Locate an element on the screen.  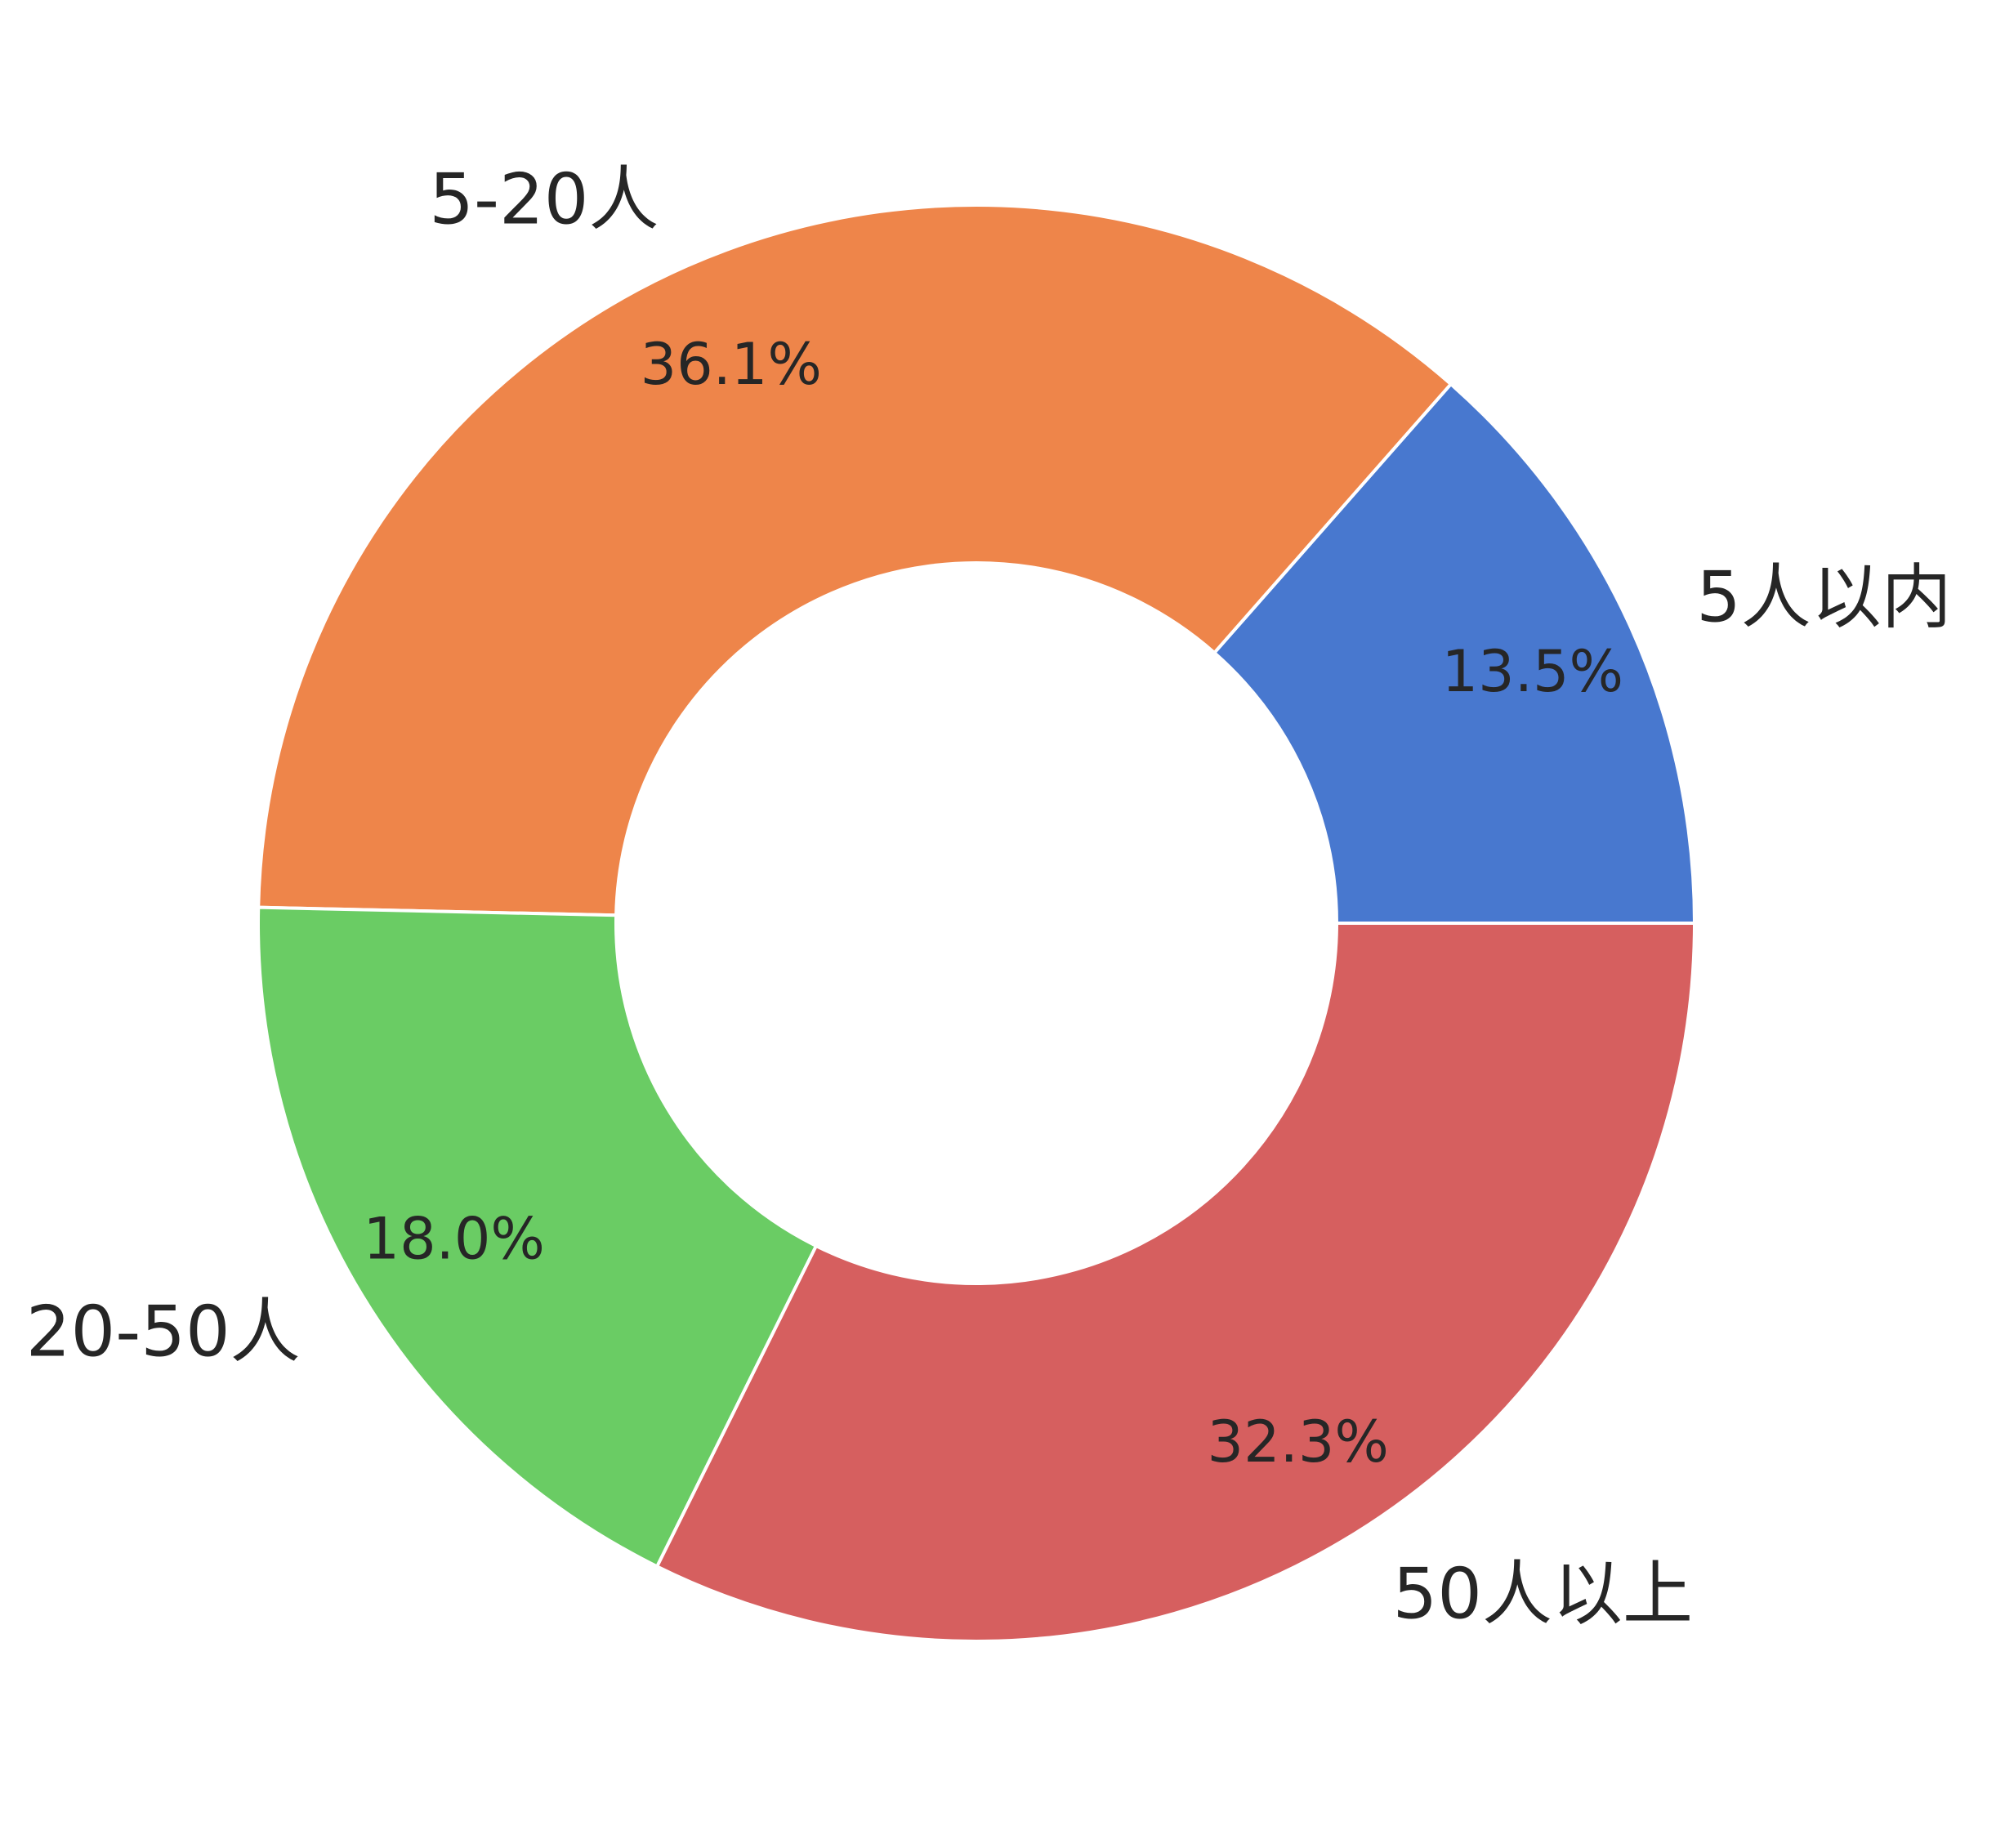
percent-label: 13.5% is located at coordinates (1533, 671).